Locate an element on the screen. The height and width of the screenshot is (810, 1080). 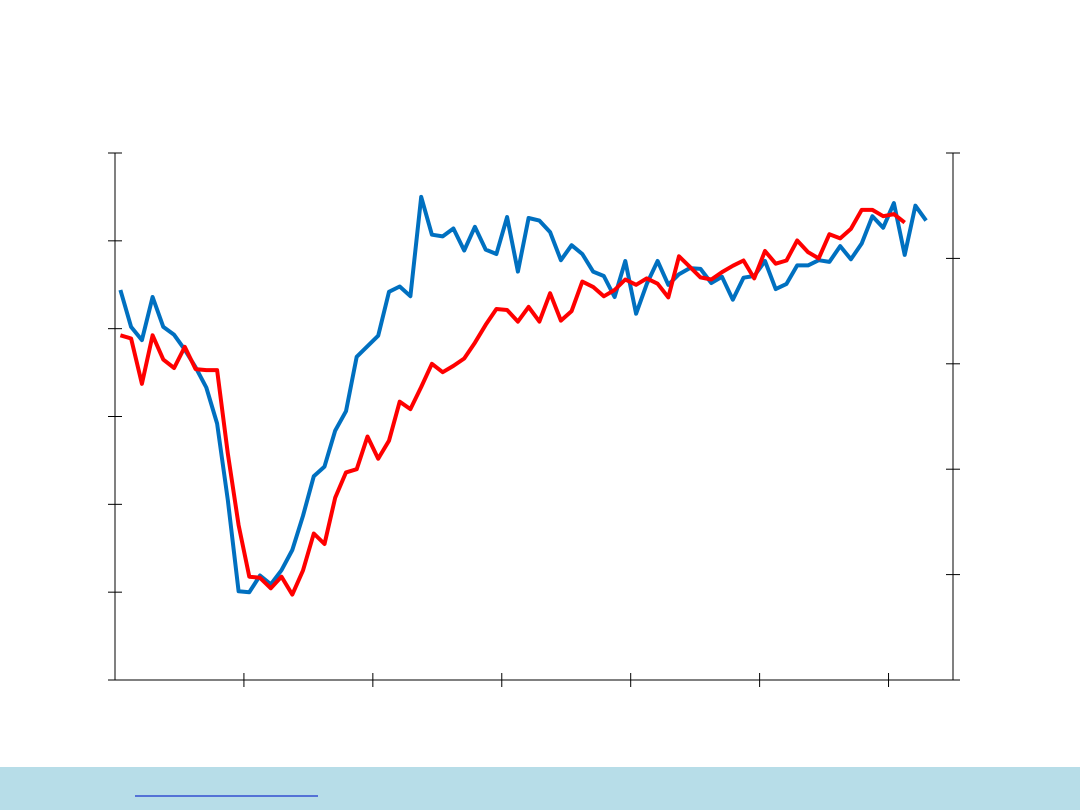
footer-bar is located at coordinates (540, 788).